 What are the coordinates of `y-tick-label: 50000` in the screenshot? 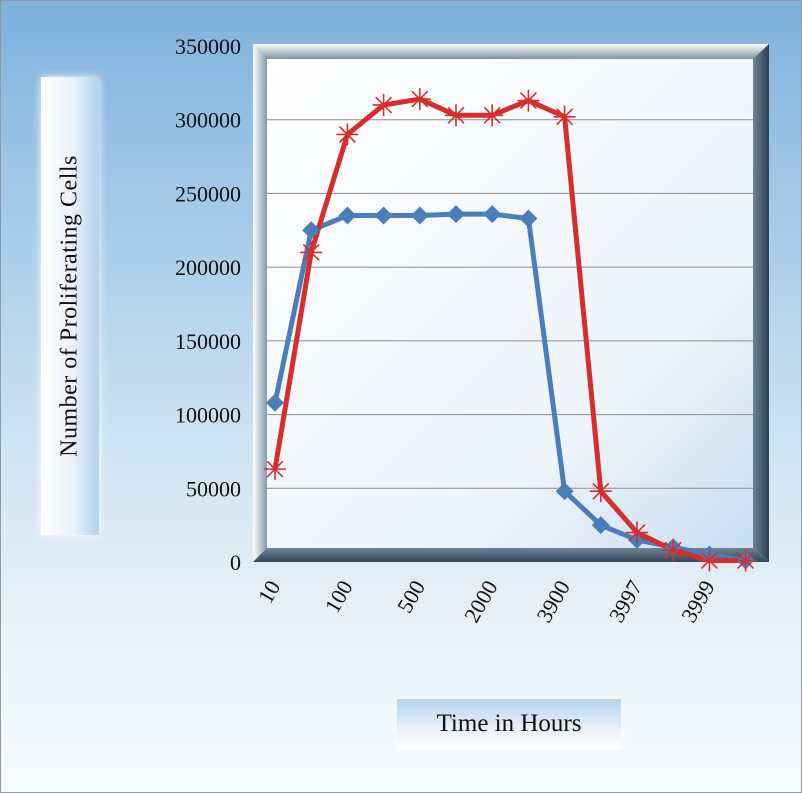 It's located at (213, 488).